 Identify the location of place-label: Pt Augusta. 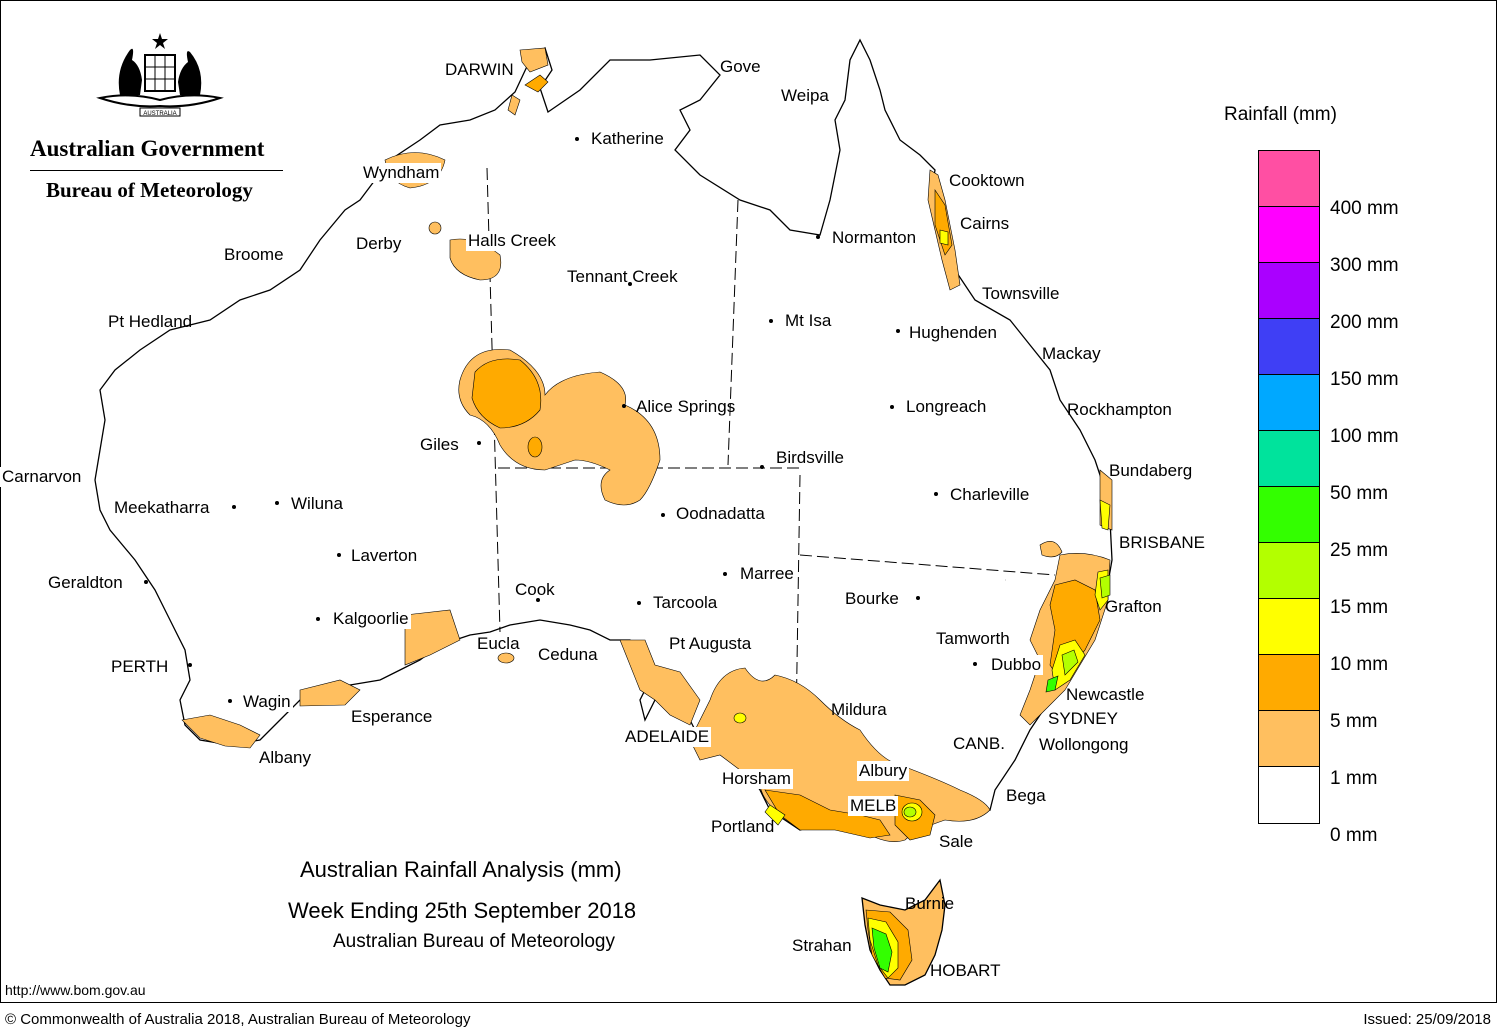
(710, 643).